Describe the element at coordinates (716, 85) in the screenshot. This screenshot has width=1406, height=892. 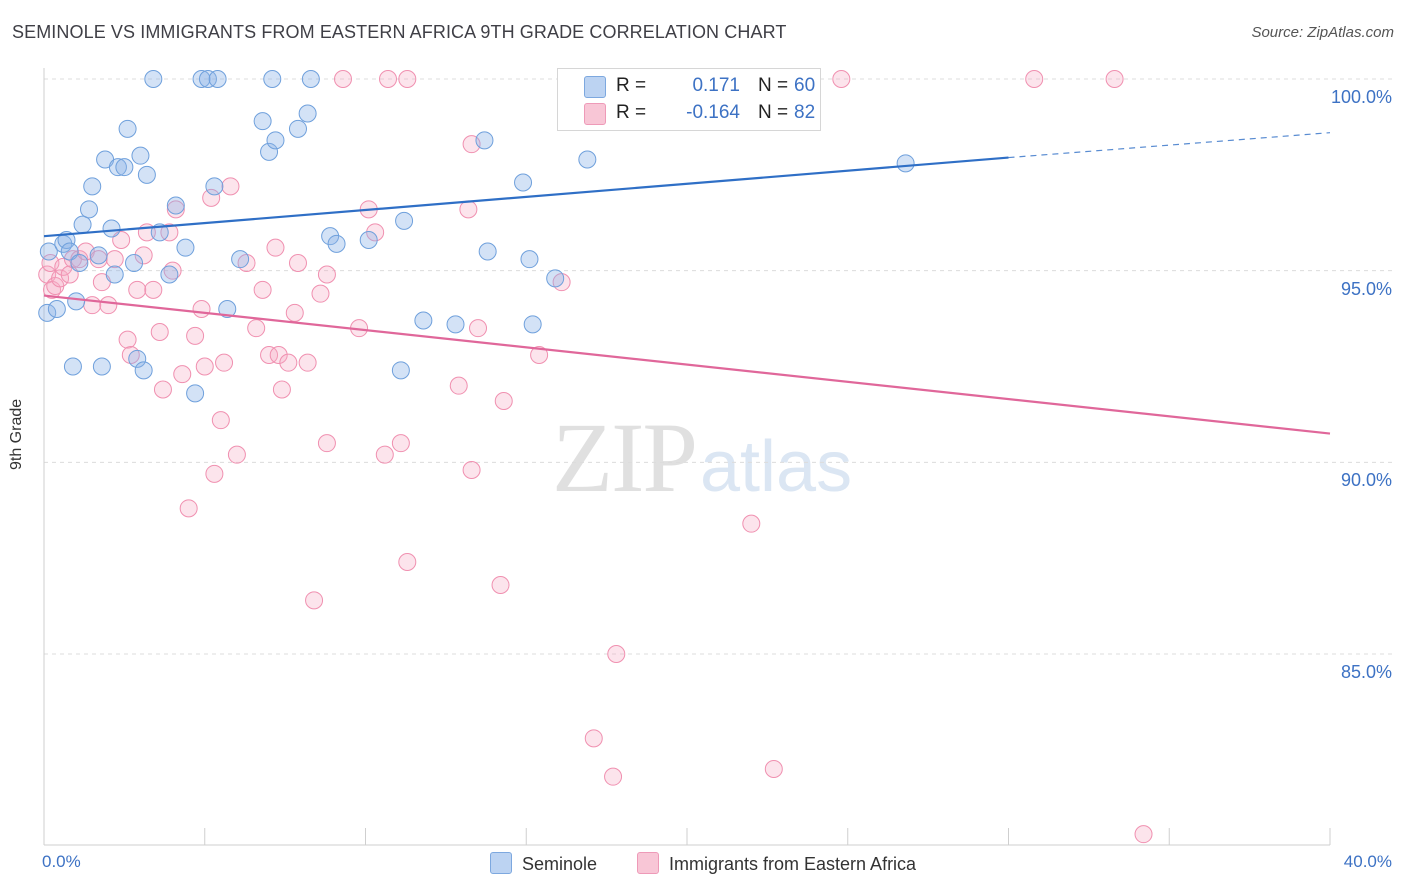
I see `legend-r-value: 0.171` at that location.